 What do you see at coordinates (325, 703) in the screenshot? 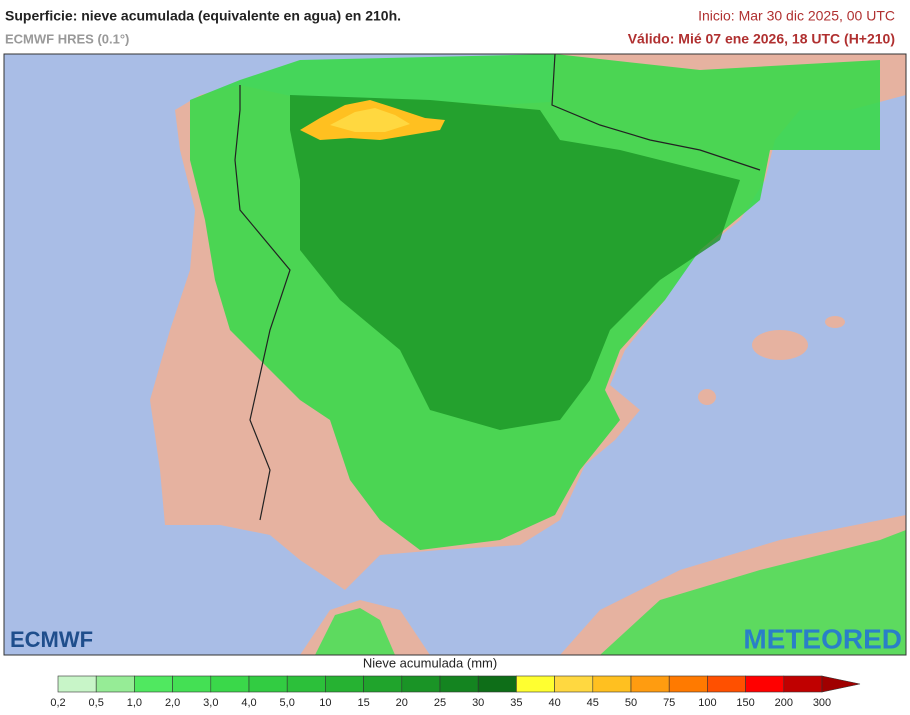
I see `legend-label: 10` at bounding box center [325, 703].